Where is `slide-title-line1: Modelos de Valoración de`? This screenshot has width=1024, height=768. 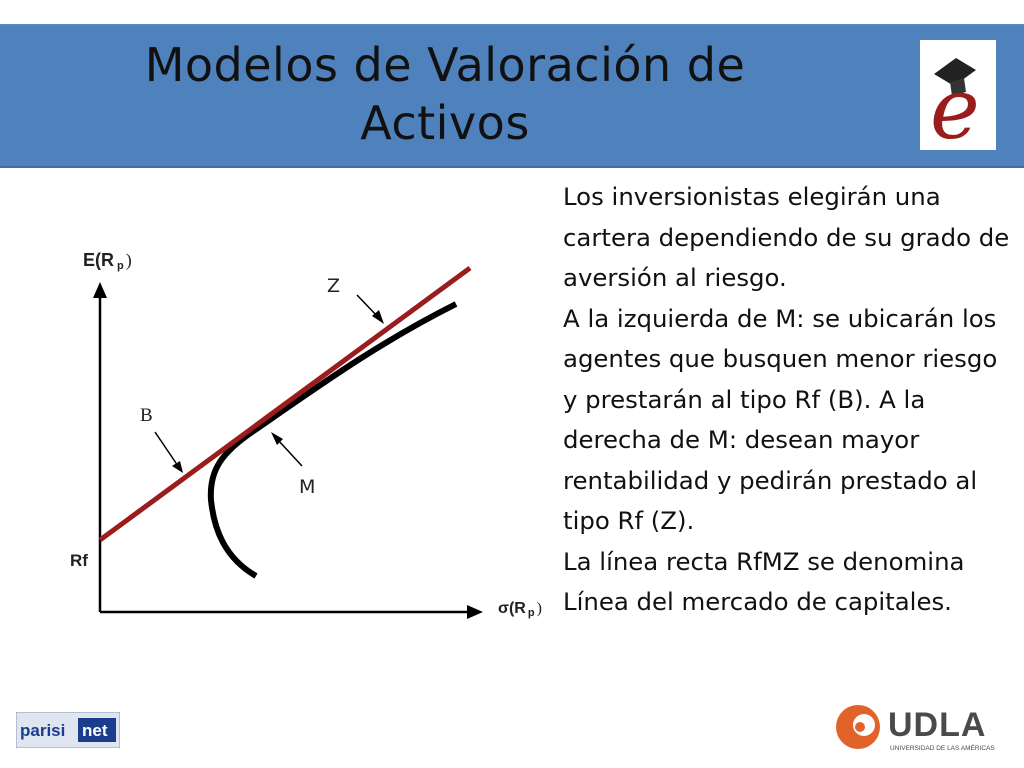
slide-title-line1: Modelos de Valoración de is located at coordinates (445, 65).